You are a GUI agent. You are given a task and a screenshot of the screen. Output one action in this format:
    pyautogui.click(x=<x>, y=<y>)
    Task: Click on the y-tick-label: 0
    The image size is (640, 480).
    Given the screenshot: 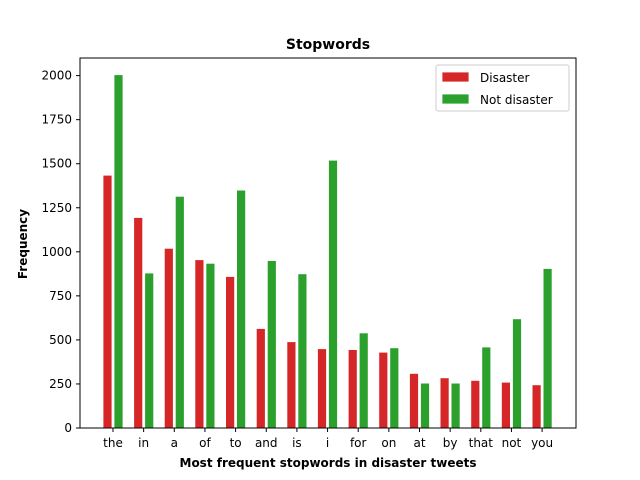 What is the action you would take?
    pyautogui.click(x=68, y=428)
    